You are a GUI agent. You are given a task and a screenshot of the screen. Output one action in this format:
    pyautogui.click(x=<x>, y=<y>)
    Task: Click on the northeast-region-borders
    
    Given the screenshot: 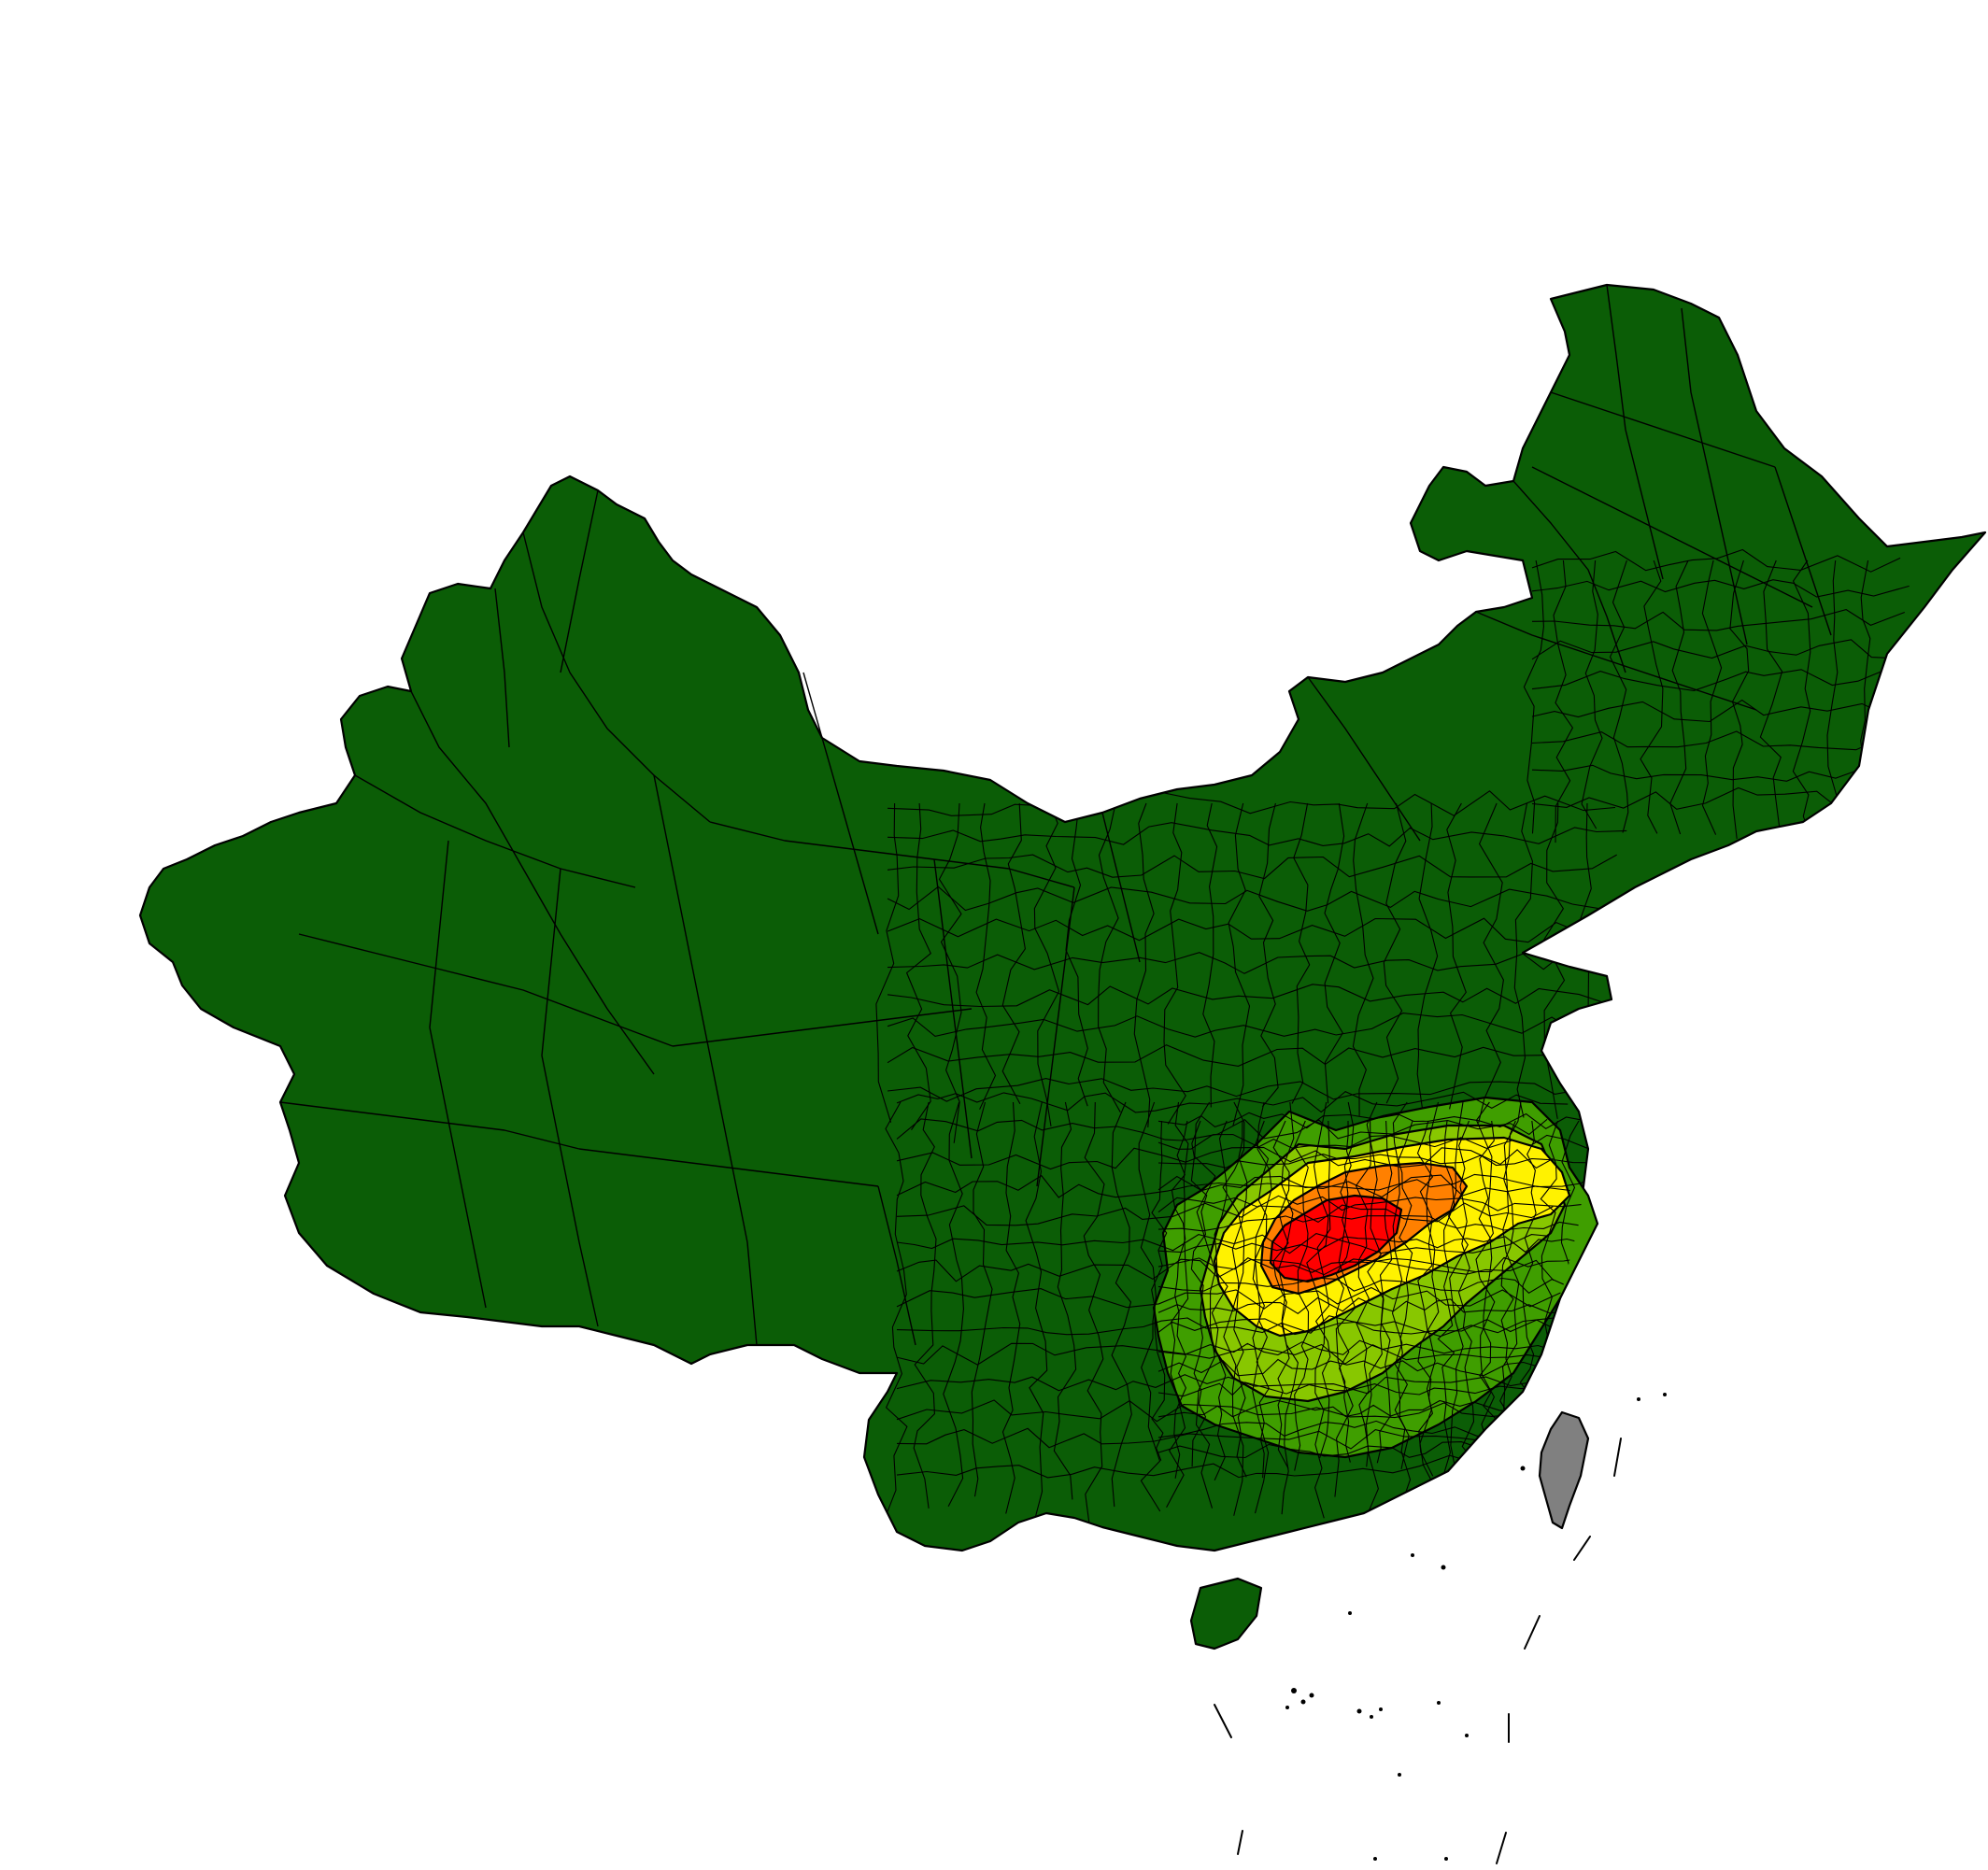 What is the action you would take?
    pyautogui.click(x=1569, y=563)
    